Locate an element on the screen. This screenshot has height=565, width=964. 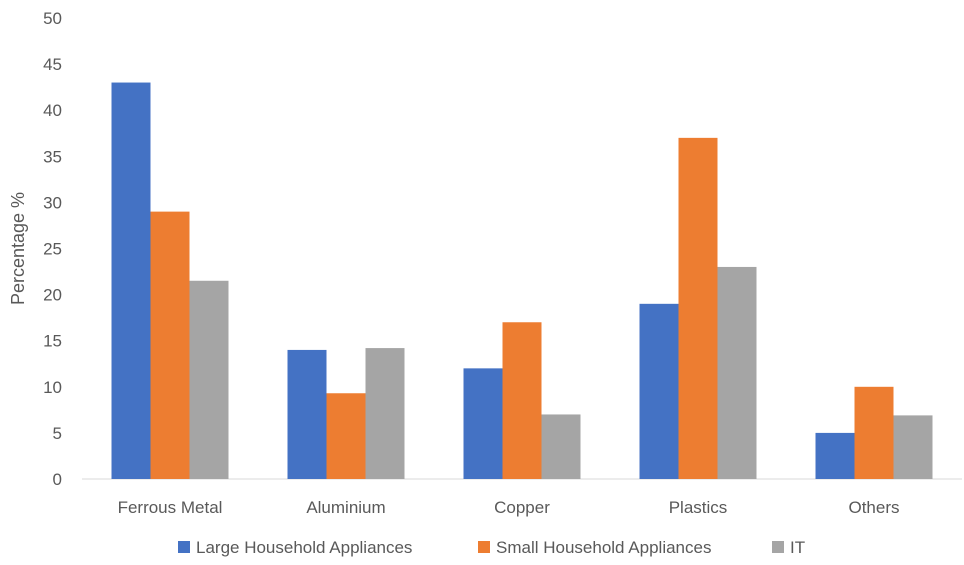
x-tick-label: Plastics is located at coordinates (698, 507).